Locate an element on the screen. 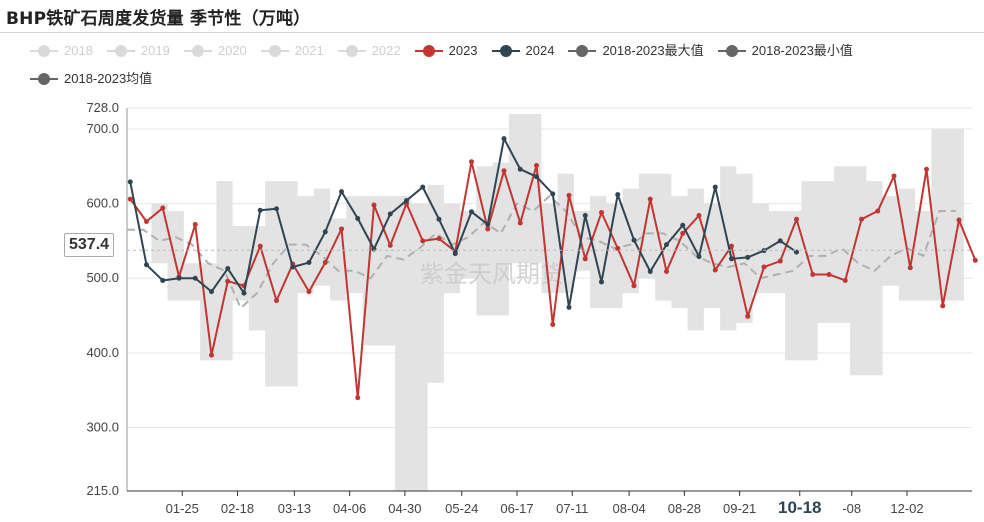  legend-item-2022: 2022 is located at coordinates (369, 51).